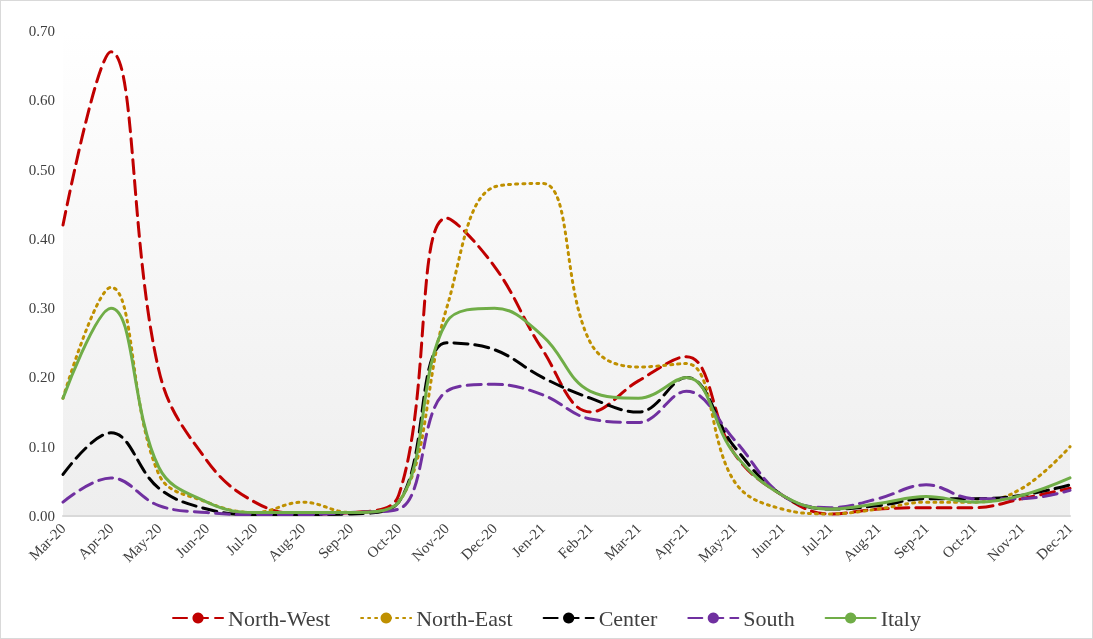 This screenshot has height=639, width=1093. I want to click on y-tick-label: 0.60, so click(41, 100).